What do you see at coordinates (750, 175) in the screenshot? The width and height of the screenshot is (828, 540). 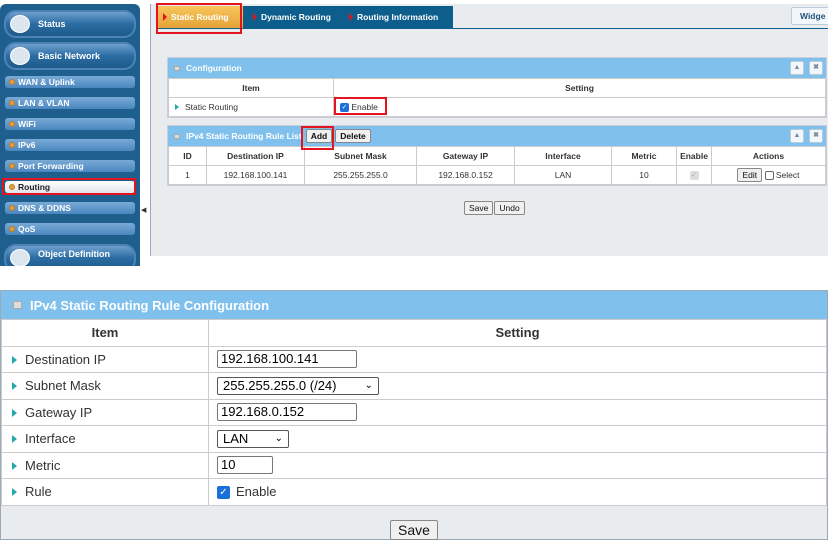 I see `edit-button: Edit` at bounding box center [750, 175].